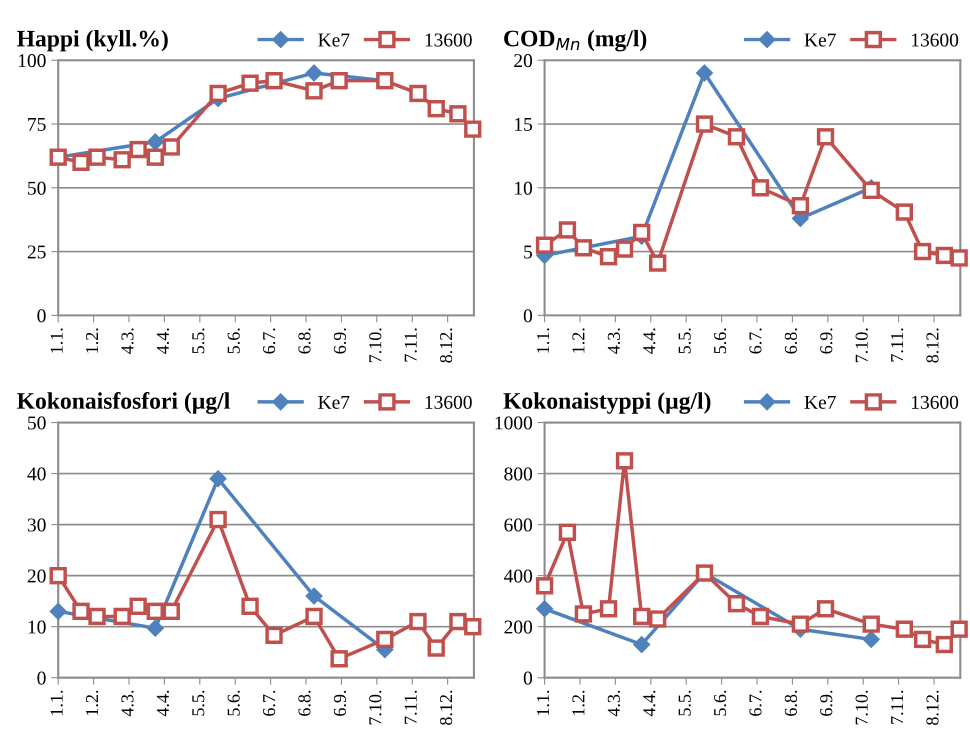  I want to click on y-tick-label: 400, so click(518, 576).